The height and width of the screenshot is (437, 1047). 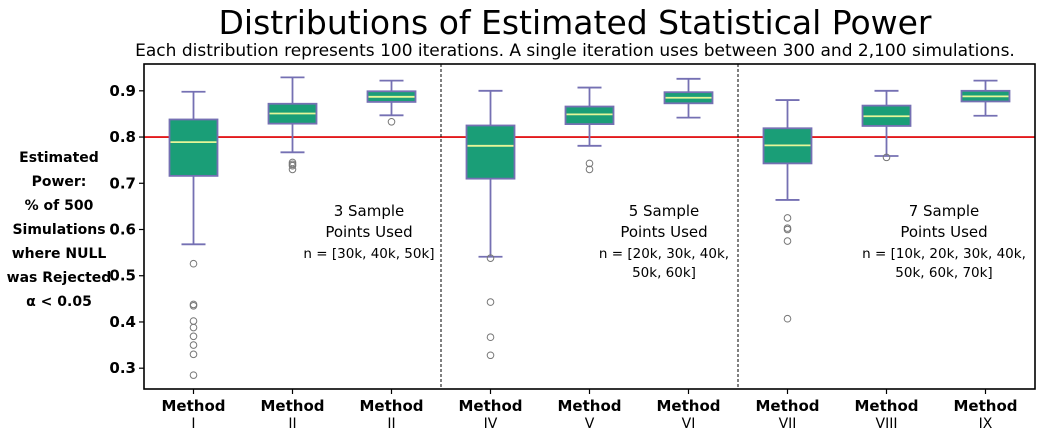 What do you see at coordinates (943, 273) in the screenshot?
I see `group-n-line: 50k, 60k, 70k]` at bounding box center [943, 273].